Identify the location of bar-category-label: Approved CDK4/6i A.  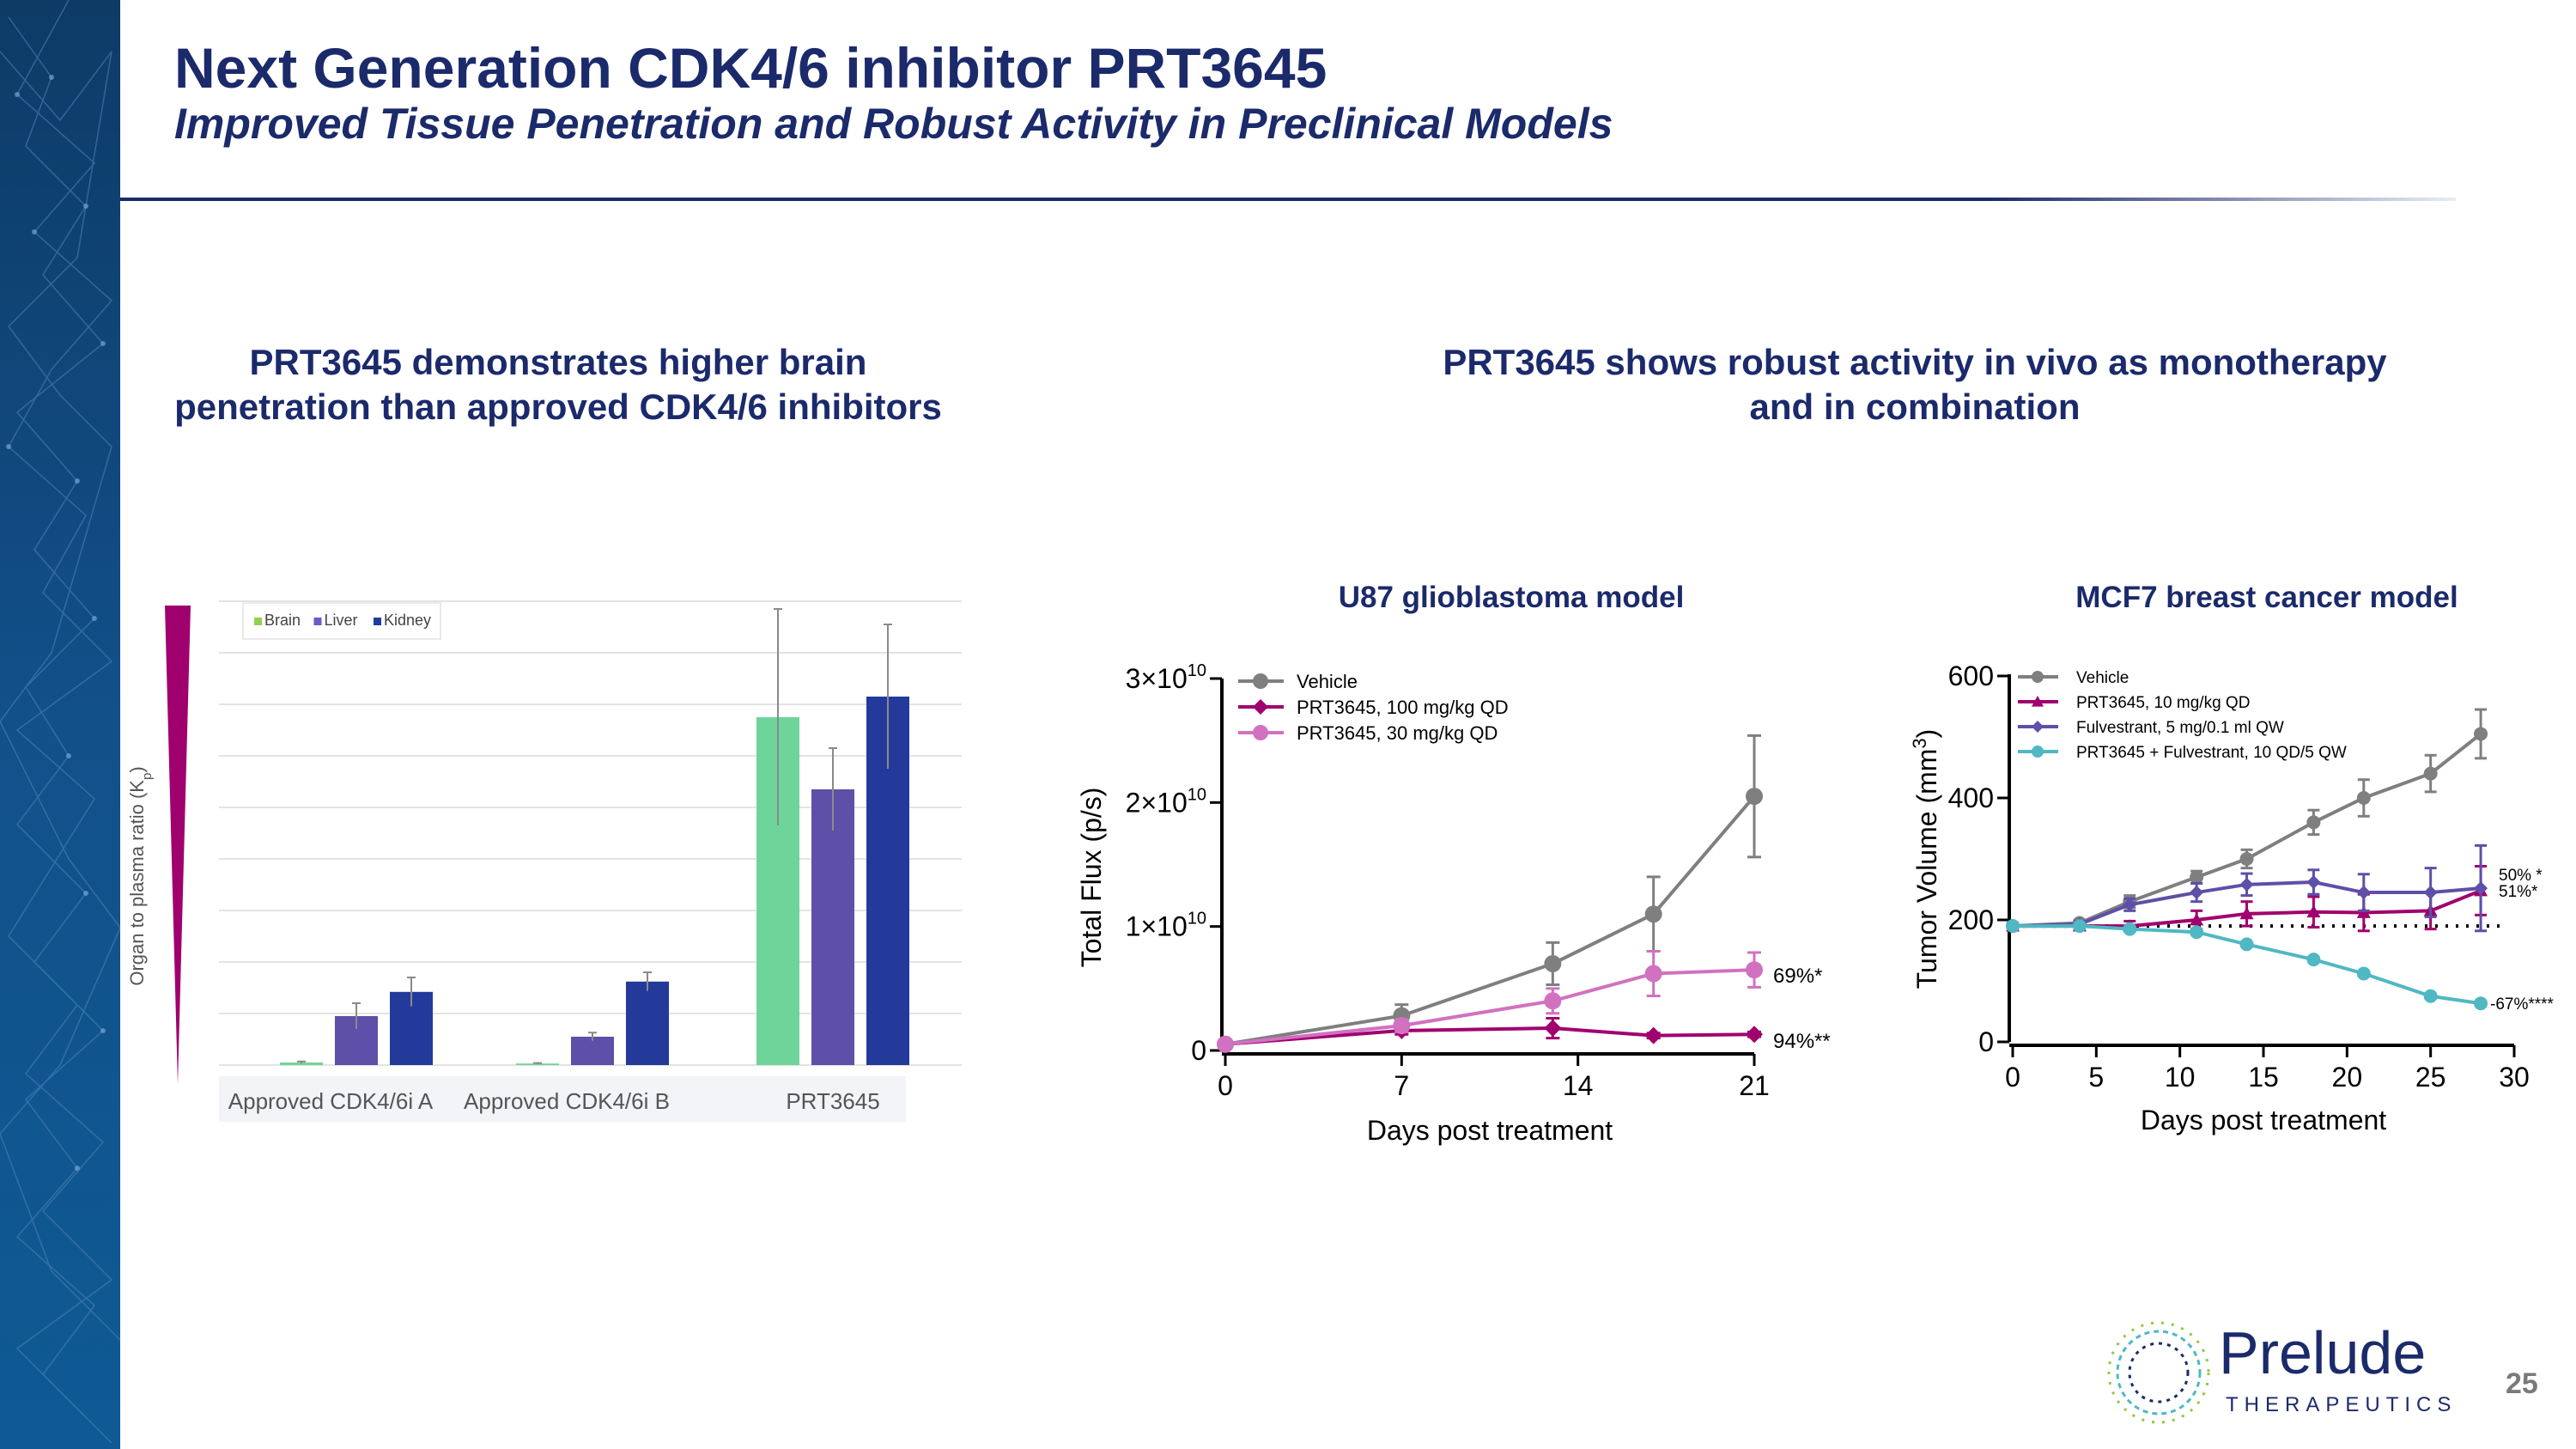
(331, 1101).